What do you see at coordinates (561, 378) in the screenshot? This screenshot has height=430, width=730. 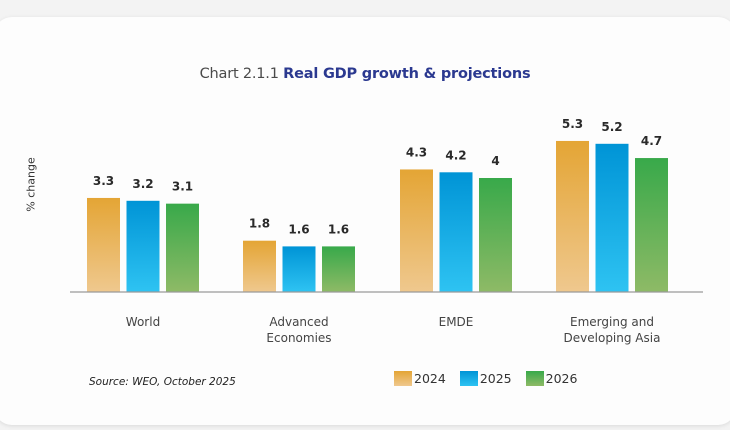 I see `legend-label-2026: 2026` at bounding box center [561, 378].